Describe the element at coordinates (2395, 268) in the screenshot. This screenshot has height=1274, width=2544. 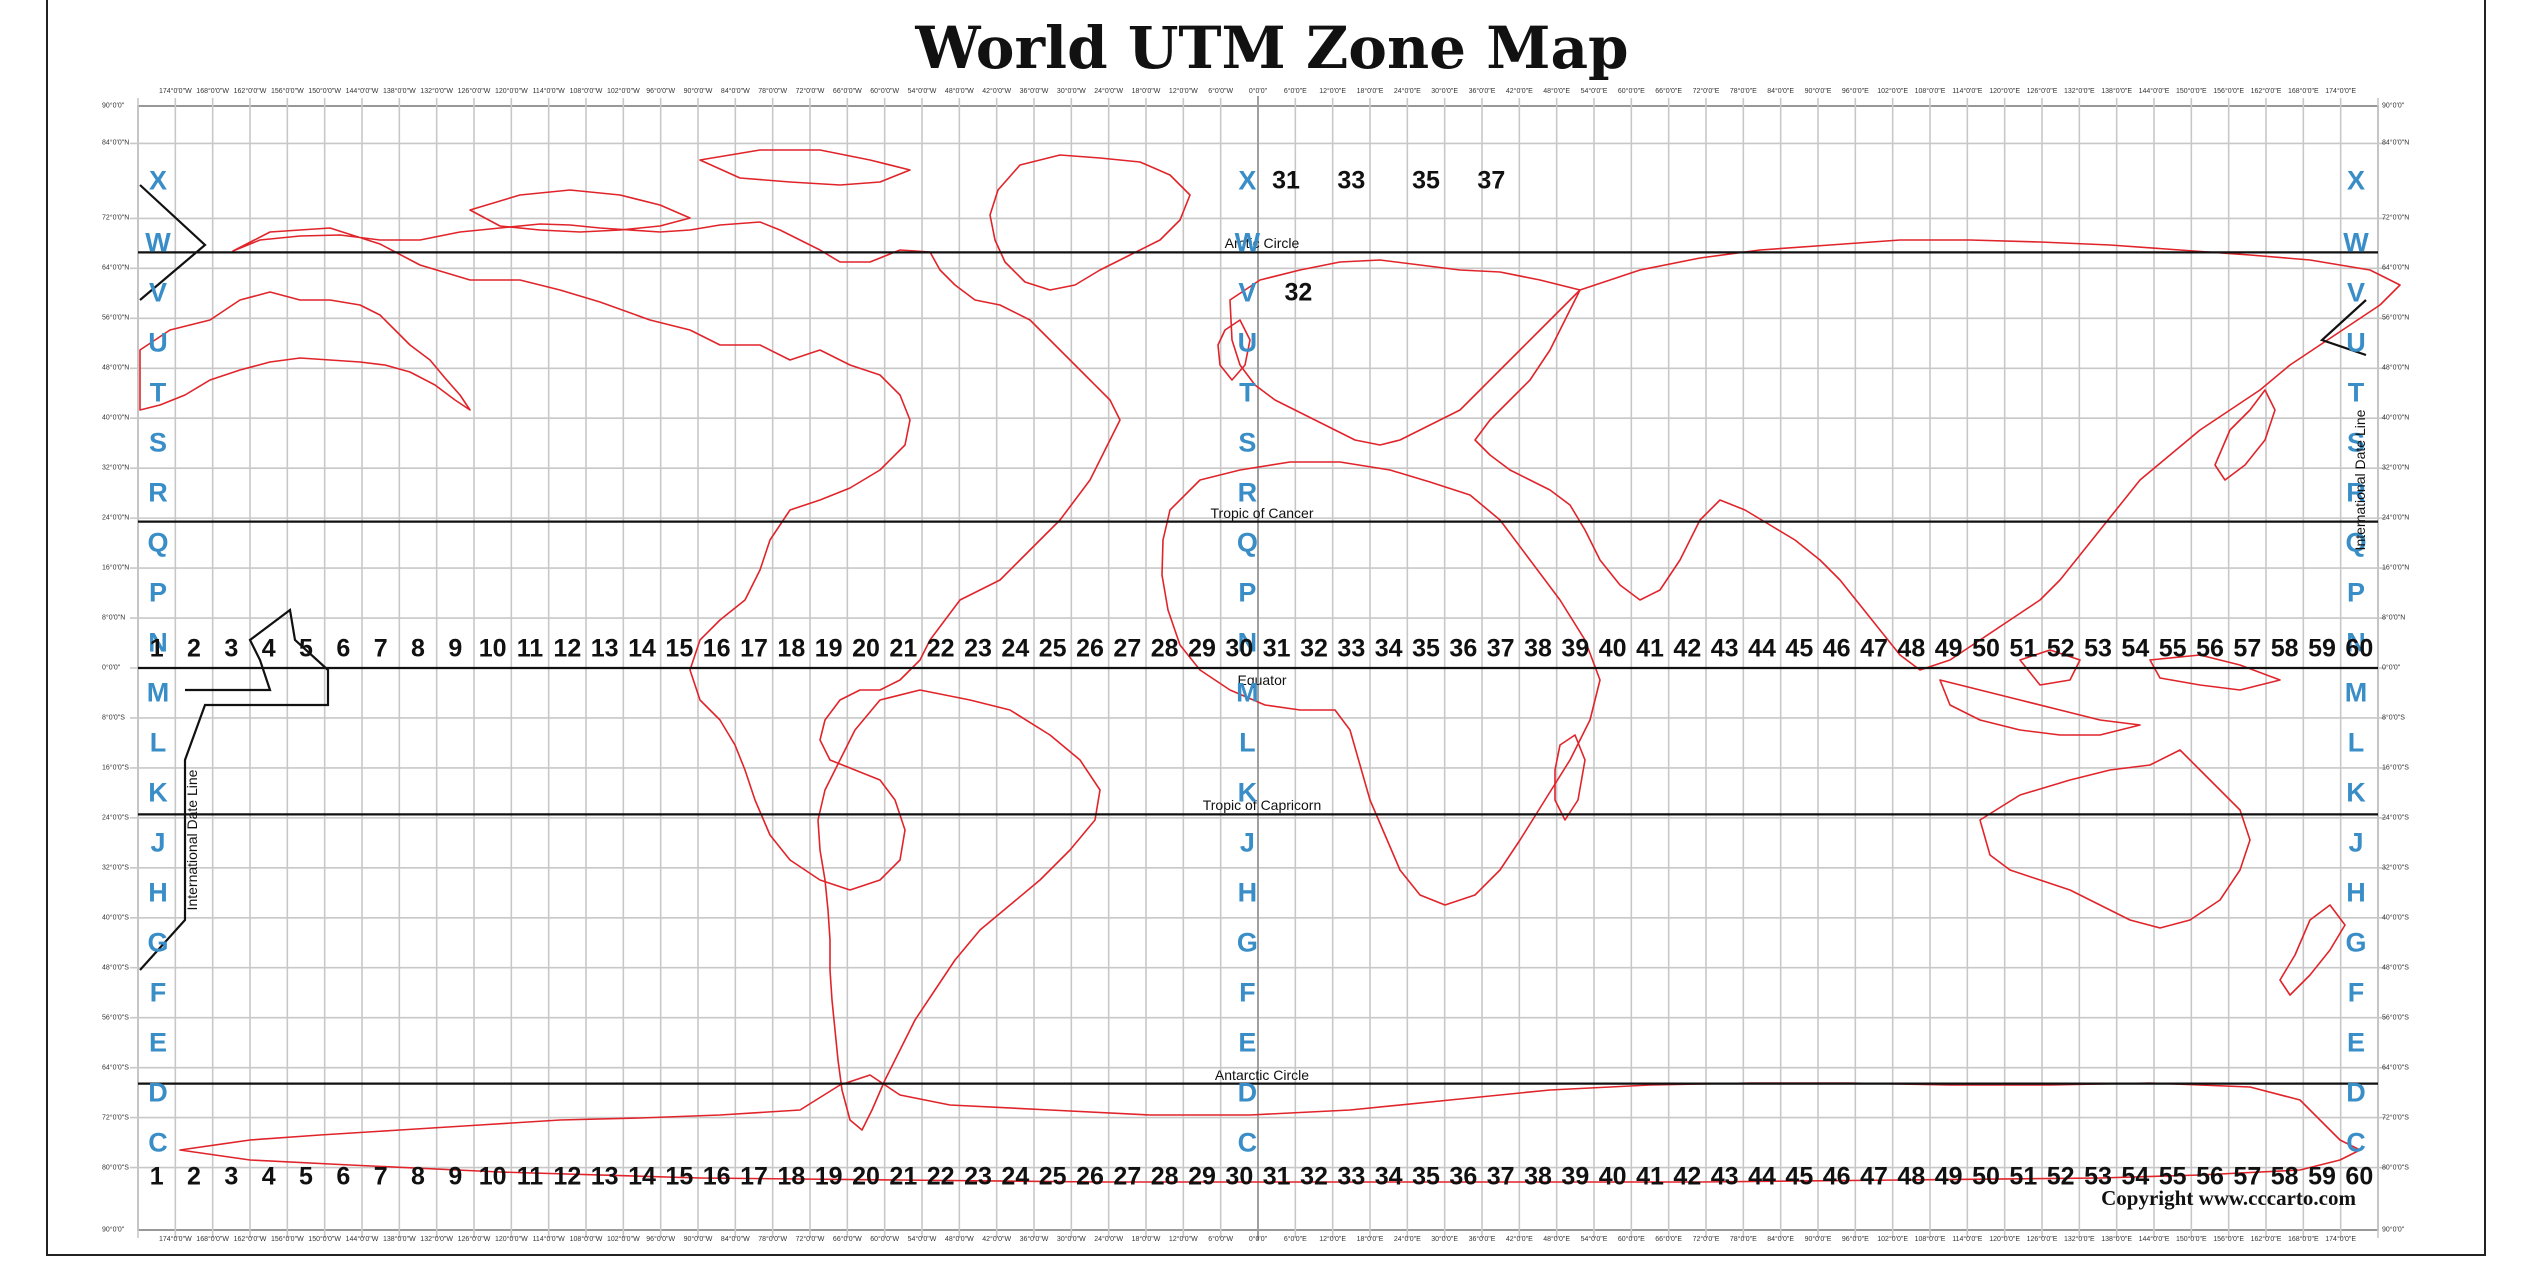
I see `latitude-tick-label: 64°0'0"N` at that location.